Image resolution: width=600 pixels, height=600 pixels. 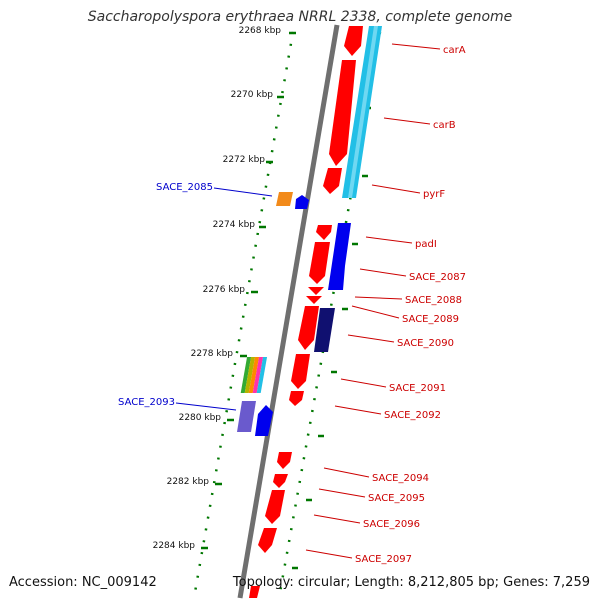 What do you see at coordinates (200, 418) in the screenshot?
I see `scale-tick-label: 2280 kbp` at bounding box center [200, 418].